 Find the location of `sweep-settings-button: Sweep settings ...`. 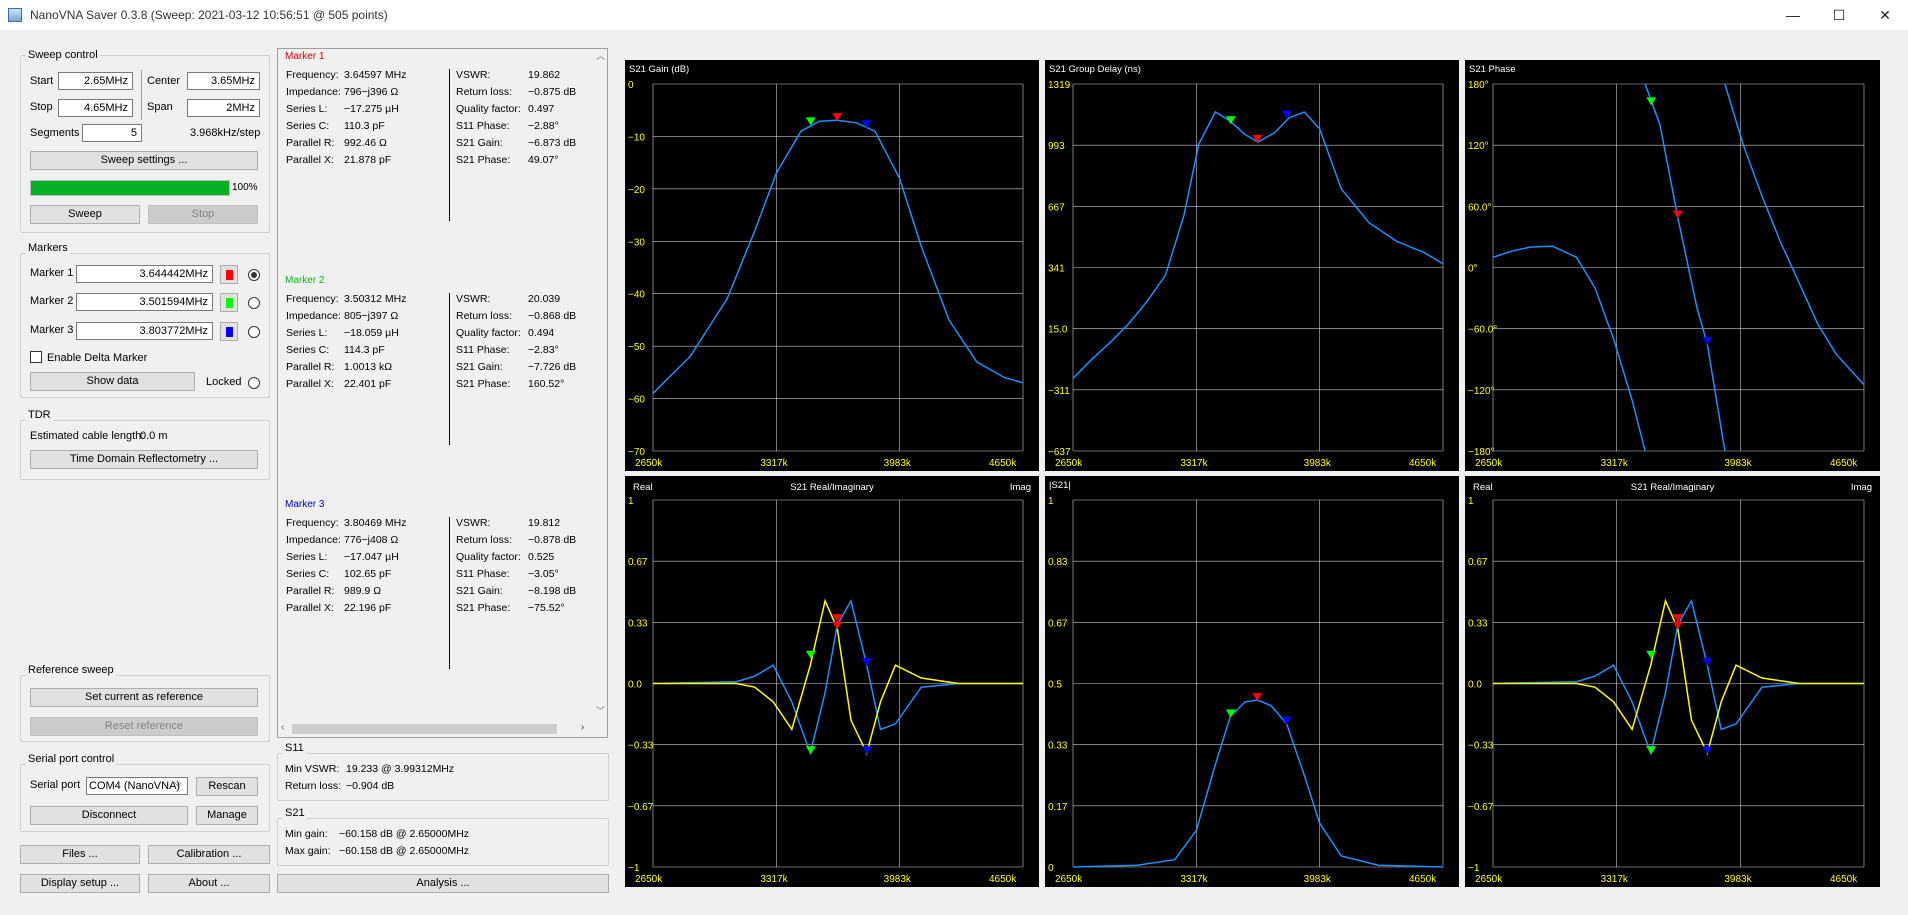

sweep-settings-button: Sweep settings ... is located at coordinates (144, 160).